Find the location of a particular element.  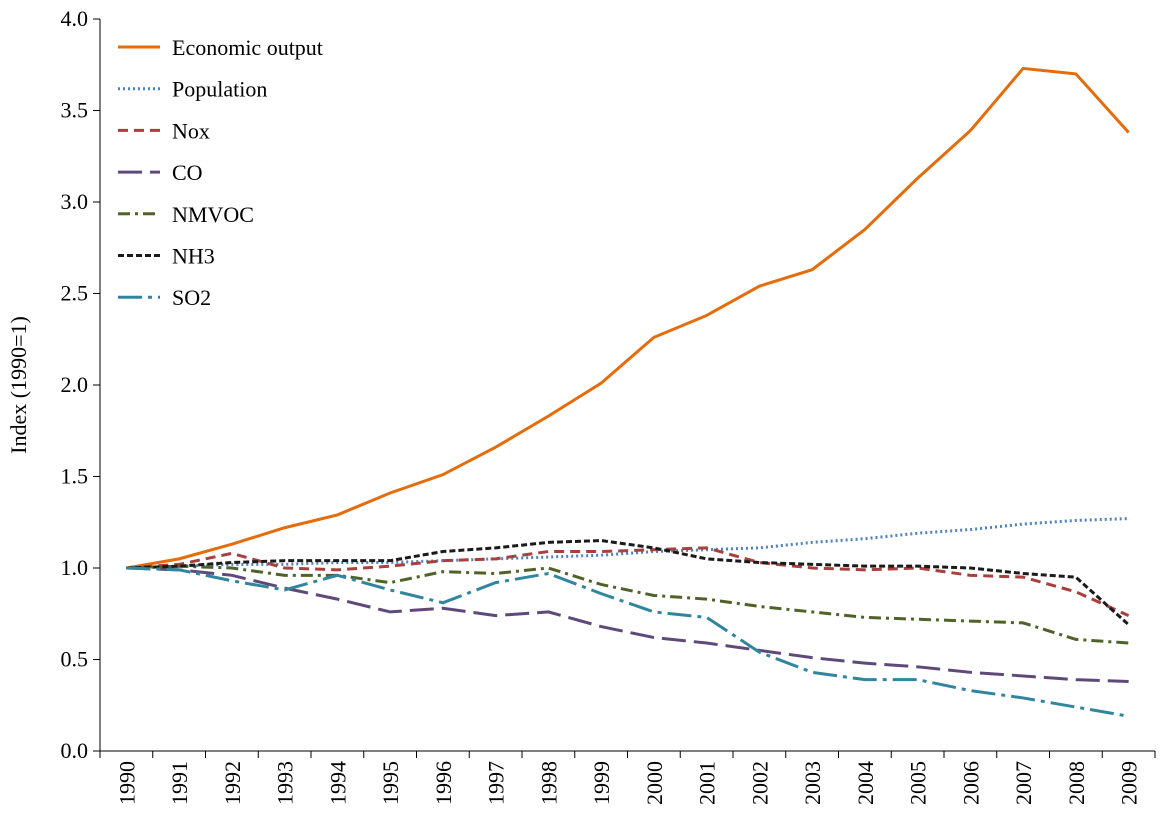

legend-label: NH3 is located at coordinates (193, 256).